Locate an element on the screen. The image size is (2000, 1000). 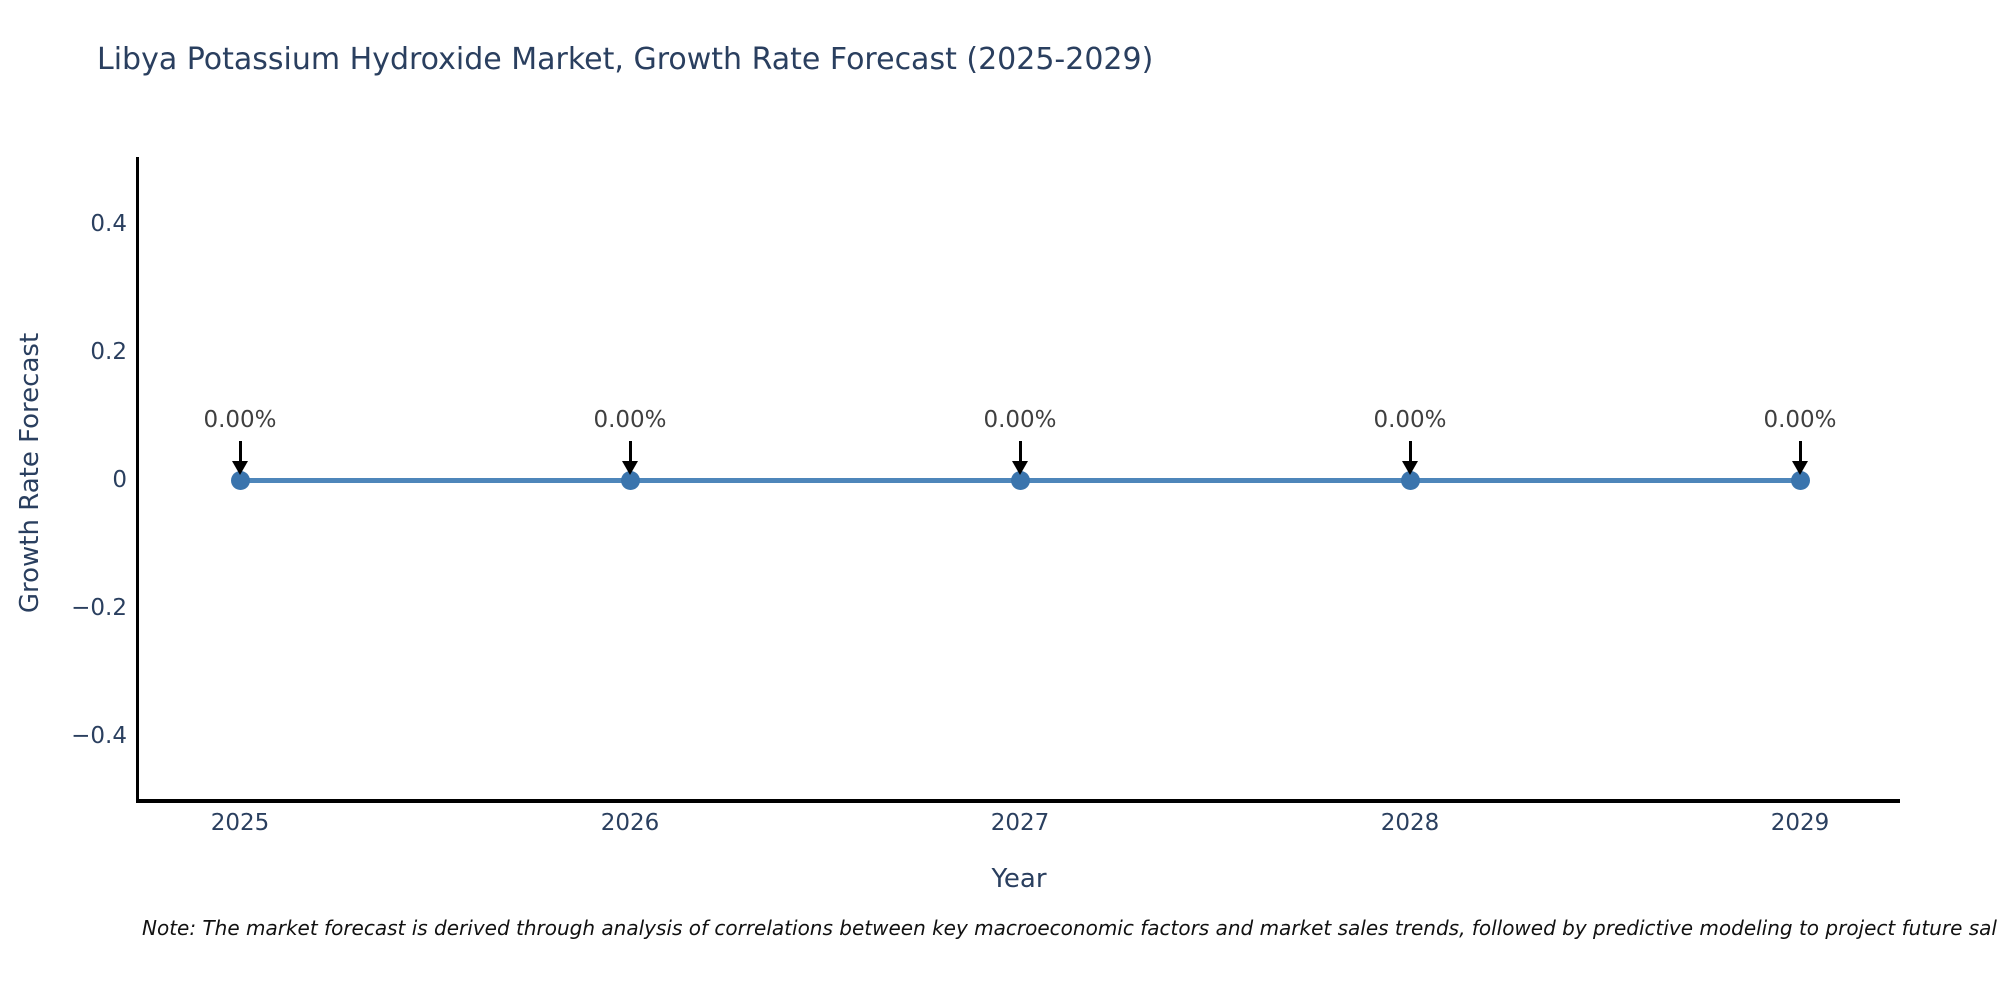
x-tick-label: 2027 is located at coordinates (1020, 823).